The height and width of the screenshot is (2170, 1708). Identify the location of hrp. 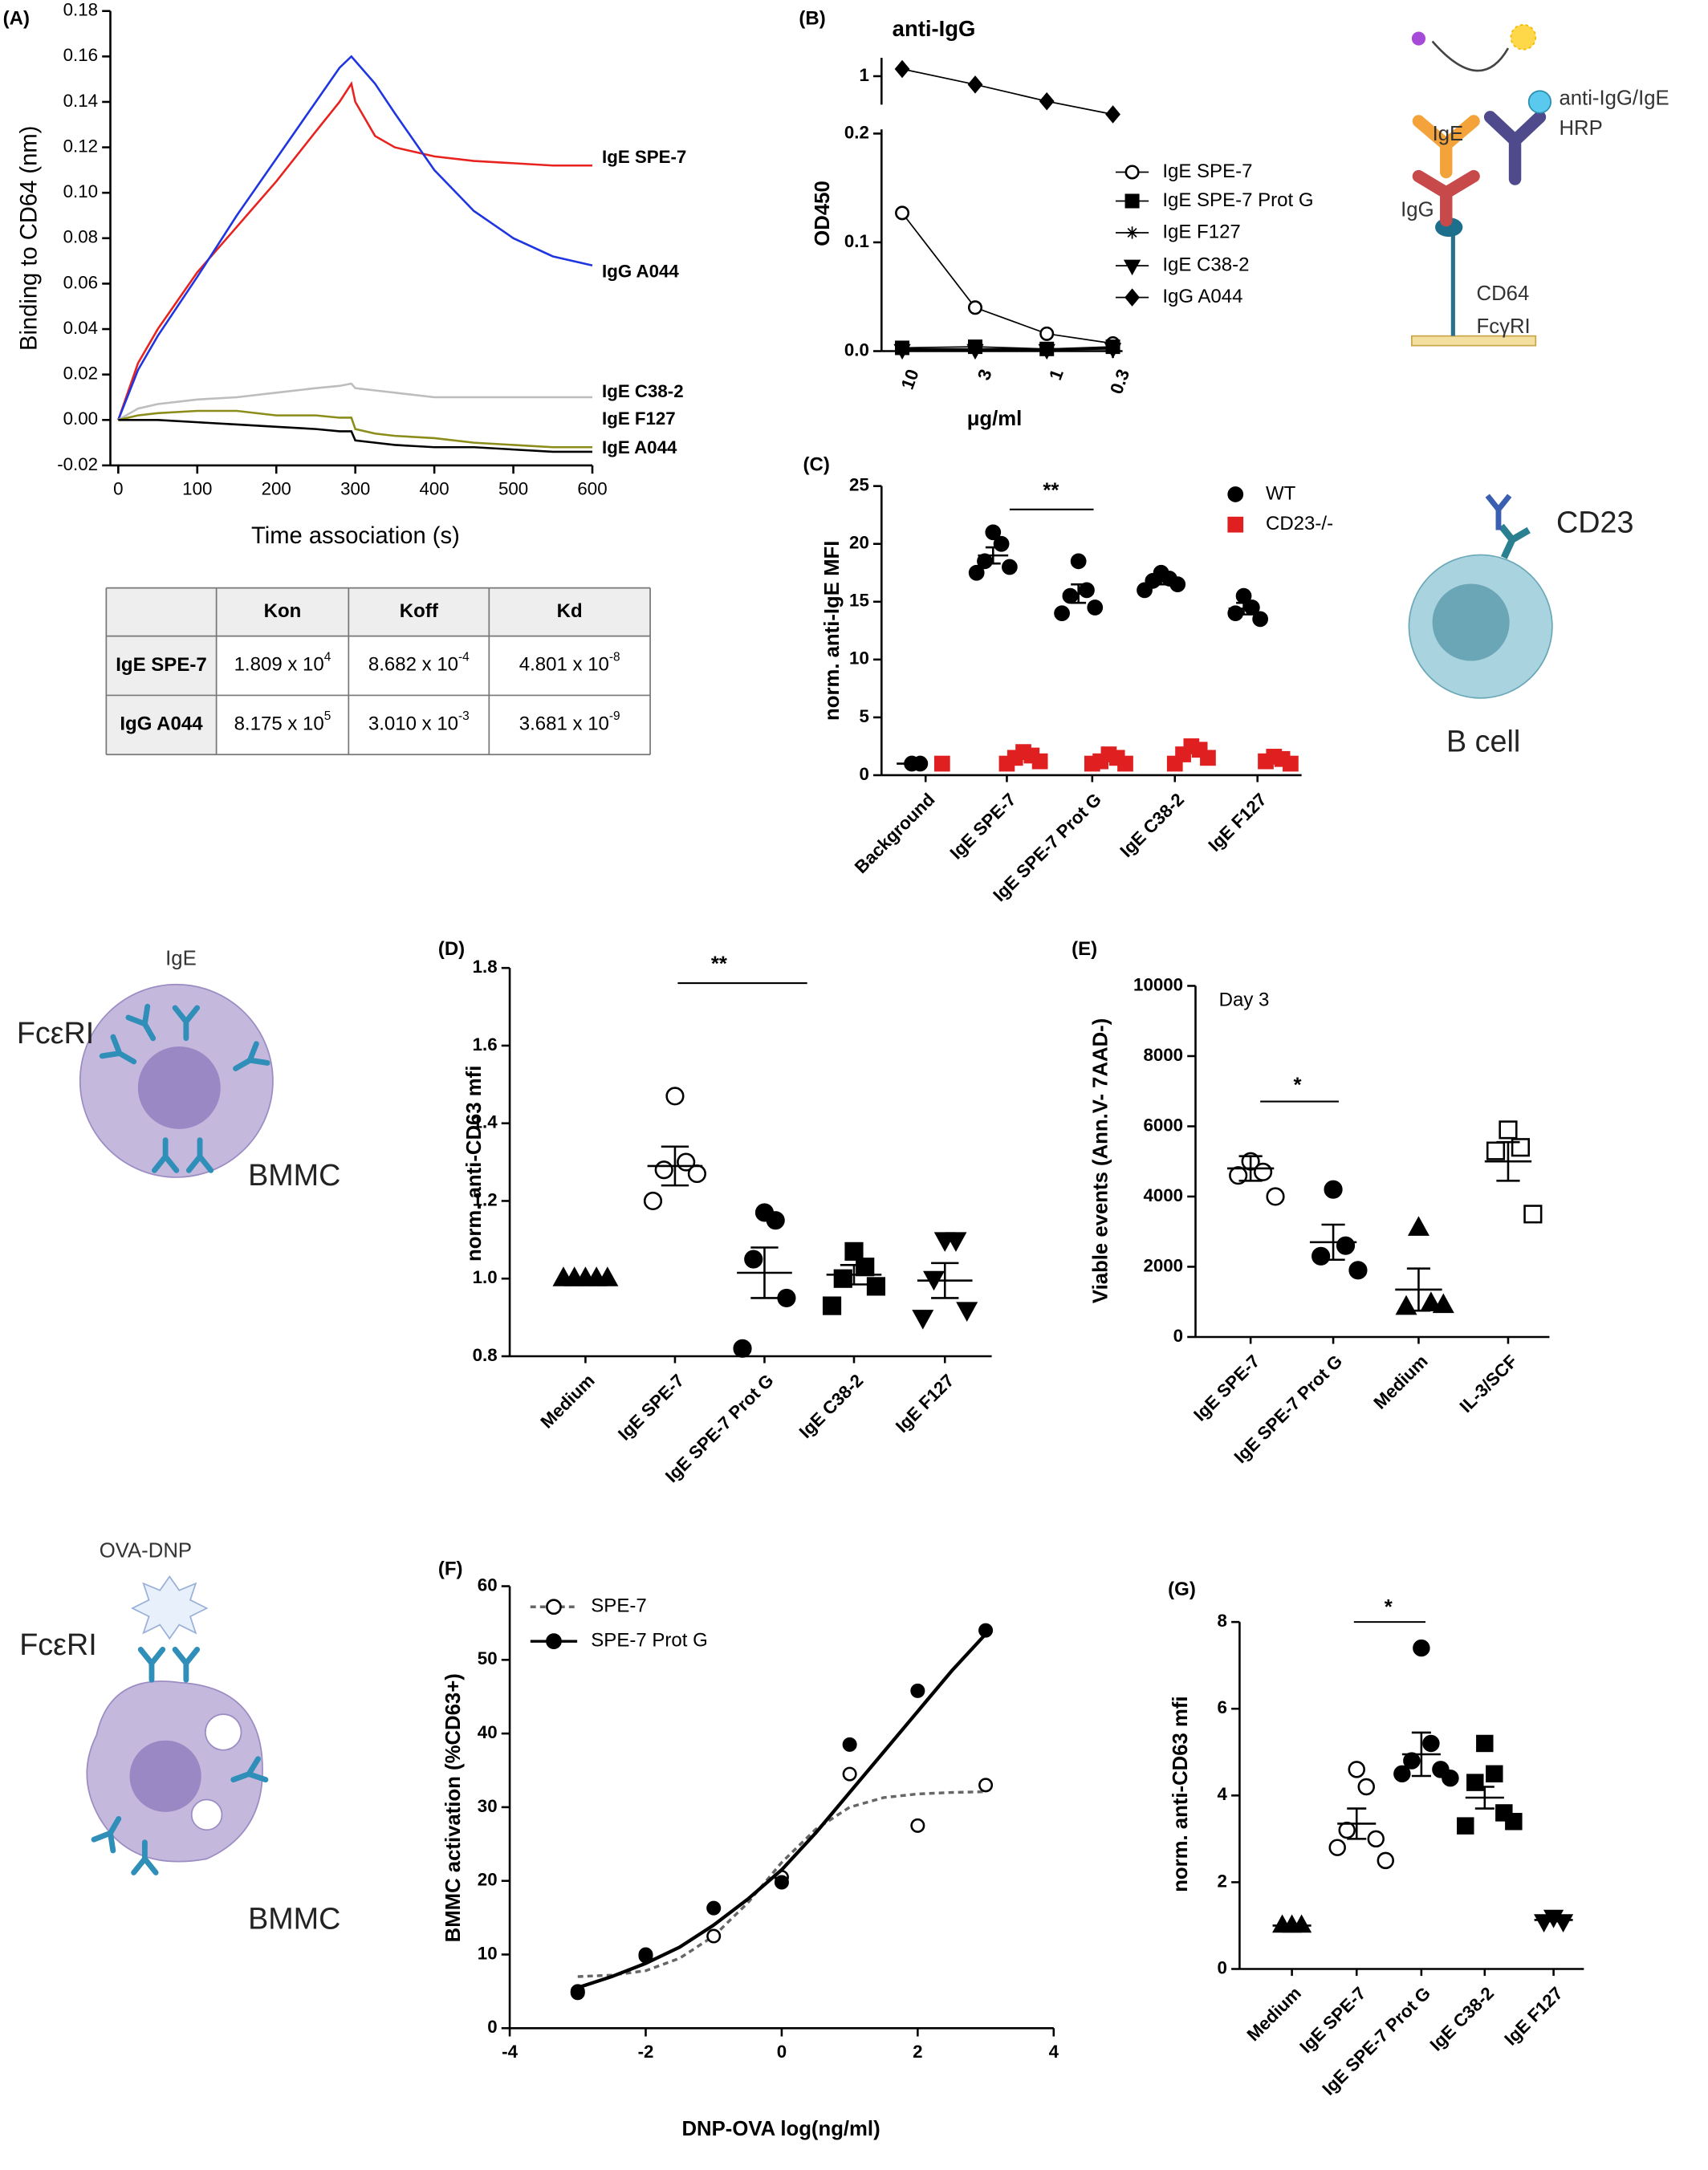
(1540, 102).